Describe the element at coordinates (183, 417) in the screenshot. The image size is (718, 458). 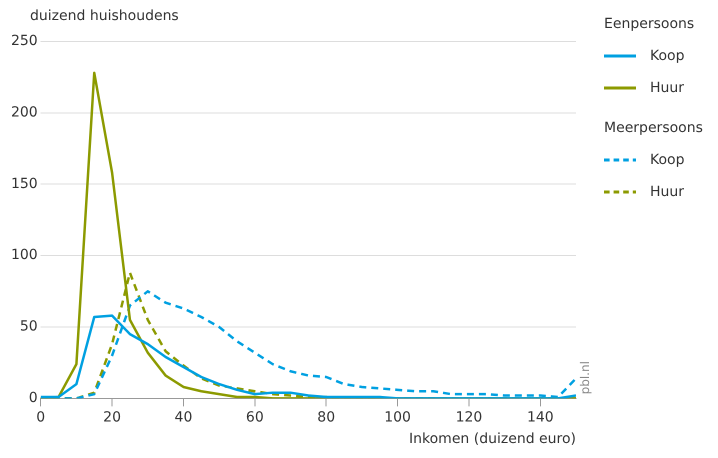
I see `x-tick-label: 40` at that location.